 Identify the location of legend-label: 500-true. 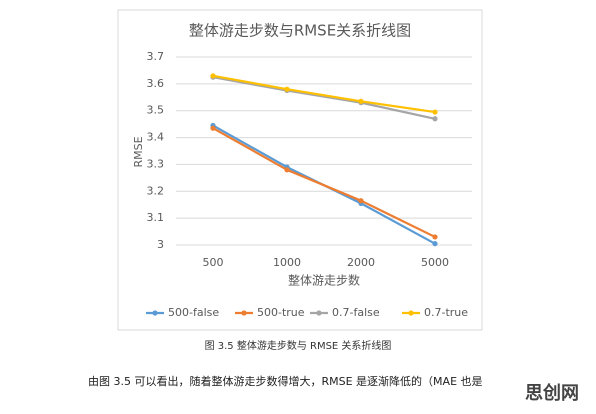
(281, 312).